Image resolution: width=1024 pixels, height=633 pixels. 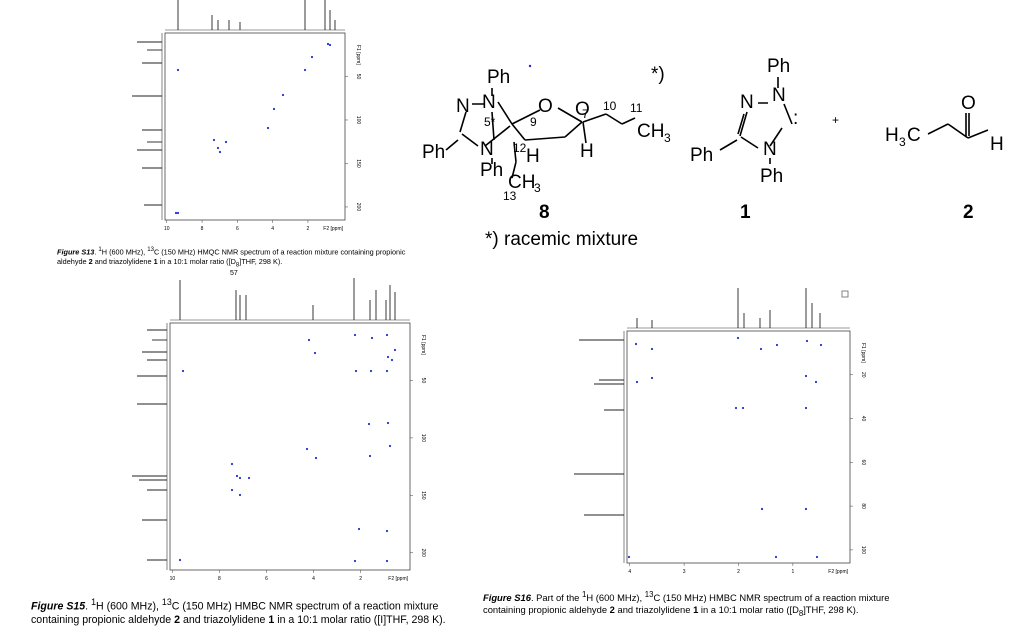 I want to click on struct-label: 10, so click(x=610, y=106).